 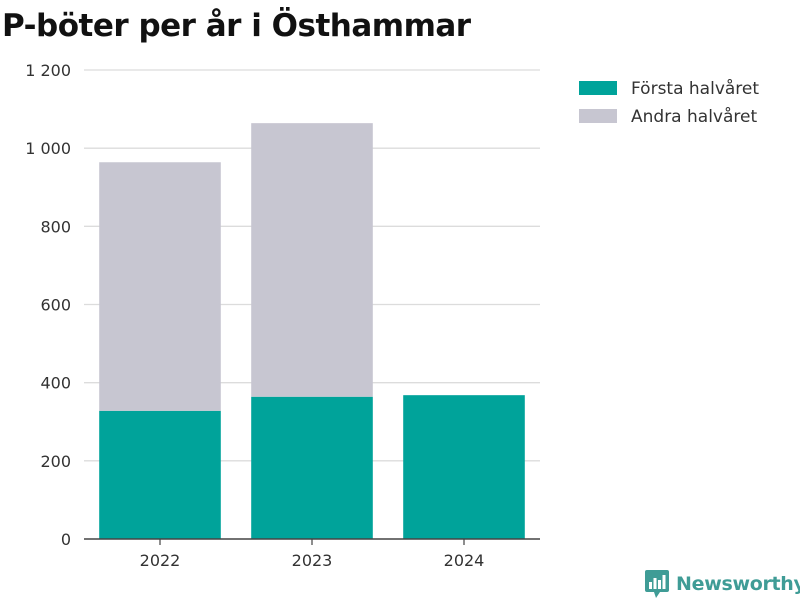 I want to click on x-tick-label: 2023, so click(x=312, y=560).